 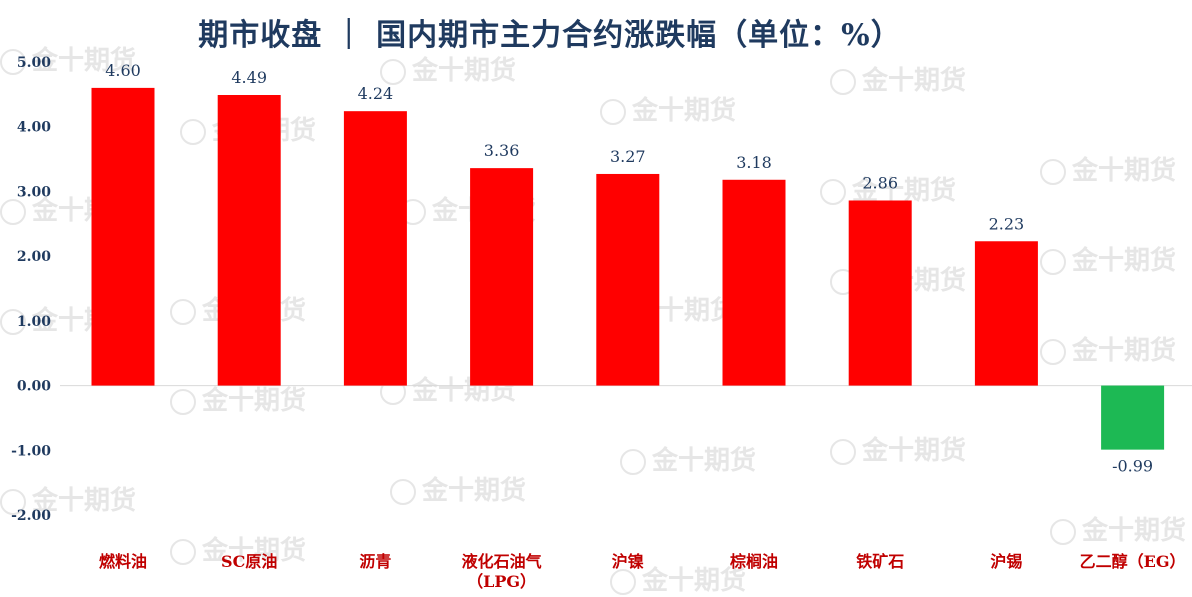 I want to click on data-label: -0.99, so click(x=1132, y=466).